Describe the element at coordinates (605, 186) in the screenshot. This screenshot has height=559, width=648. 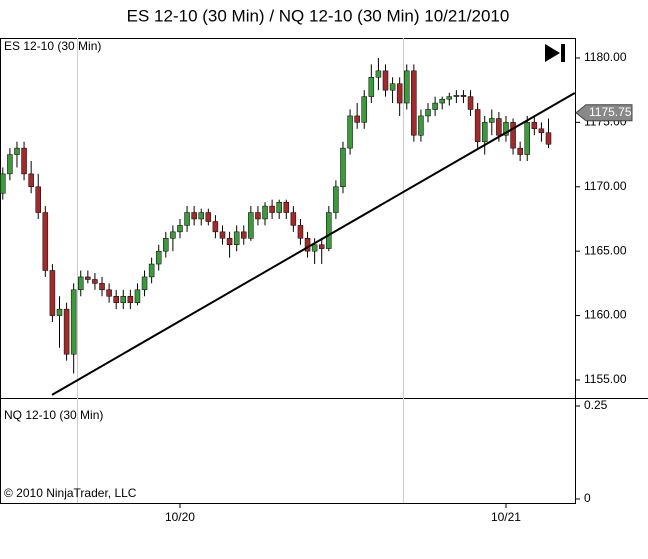
I see `y-tick-label: 1170.00` at that location.